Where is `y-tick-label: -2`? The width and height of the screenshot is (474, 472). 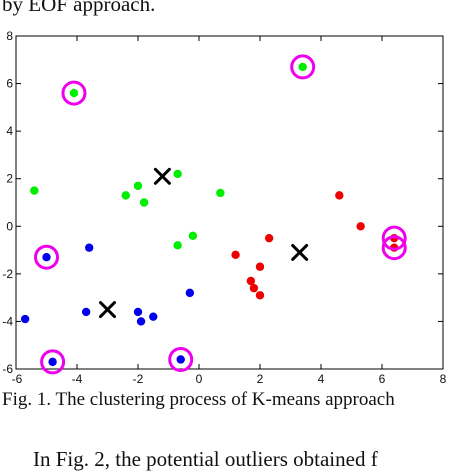 y-tick-label: -2 is located at coordinates (7, 274).